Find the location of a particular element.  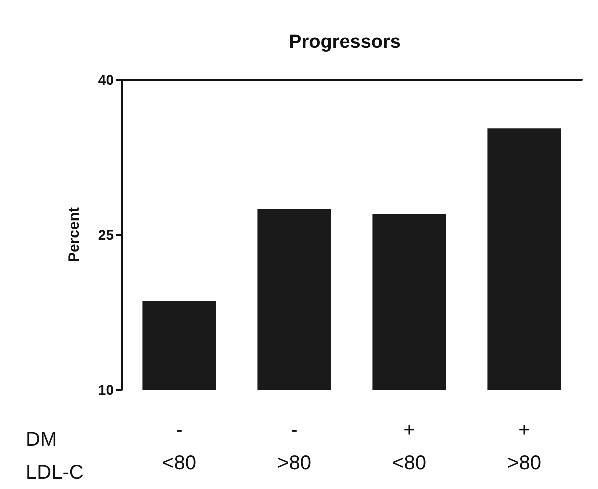

x-tick-label: - <80 is located at coordinates (179, 447).